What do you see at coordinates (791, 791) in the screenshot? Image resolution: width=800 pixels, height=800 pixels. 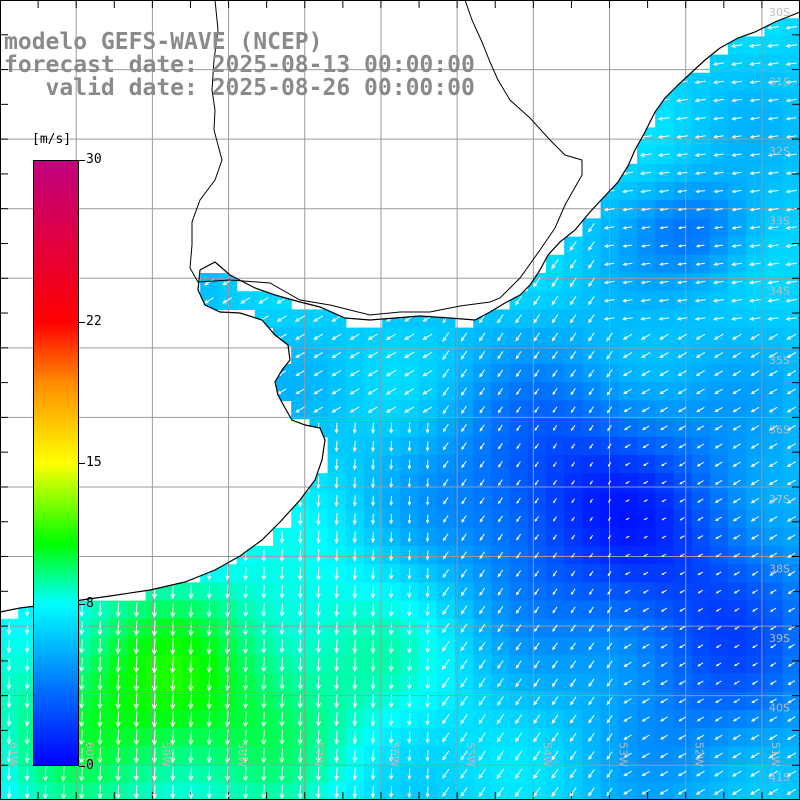 I see `speed-cell` at bounding box center [791, 791].